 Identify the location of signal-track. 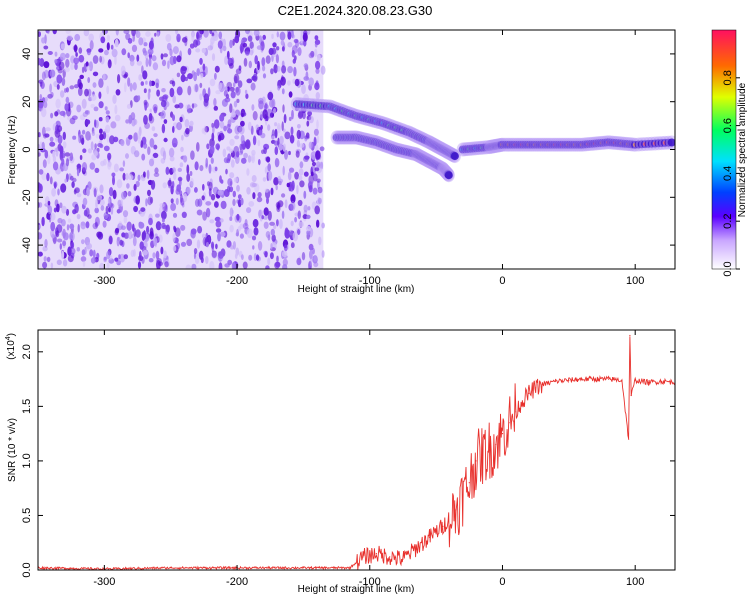
(375, 130).